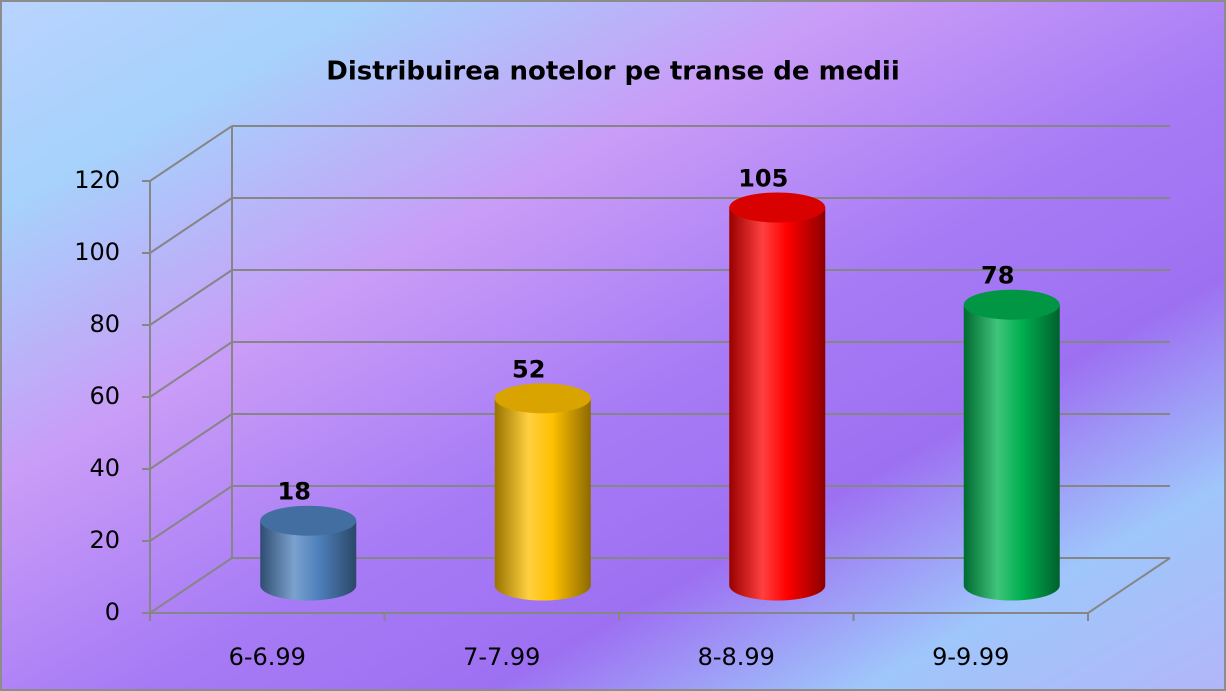 This screenshot has height=691, width=1226. Describe the element at coordinates (501, 657) in the screenshot. I see `x-tick-label: 7-7.99` at that location.